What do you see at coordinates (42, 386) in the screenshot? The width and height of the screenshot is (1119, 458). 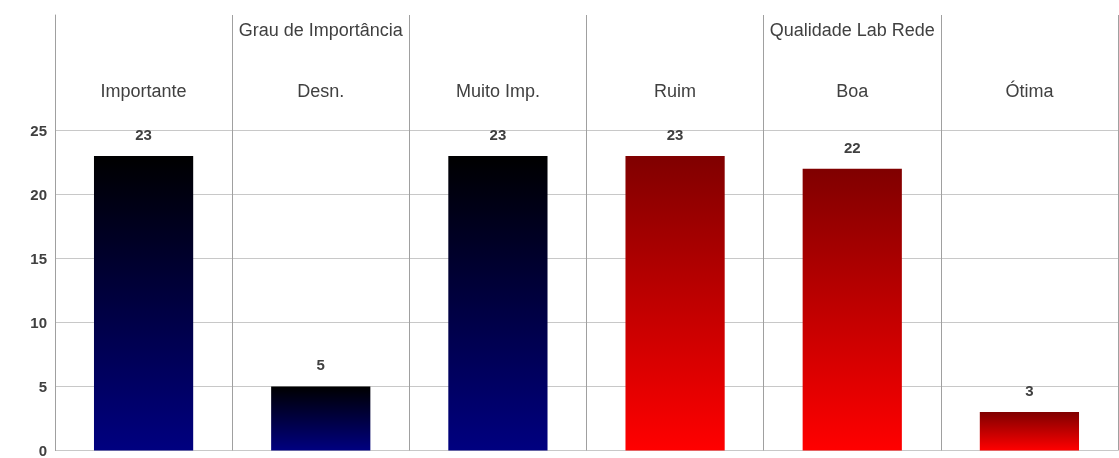 I see `y-tick-label: 5` at bounding box center [42, 386].